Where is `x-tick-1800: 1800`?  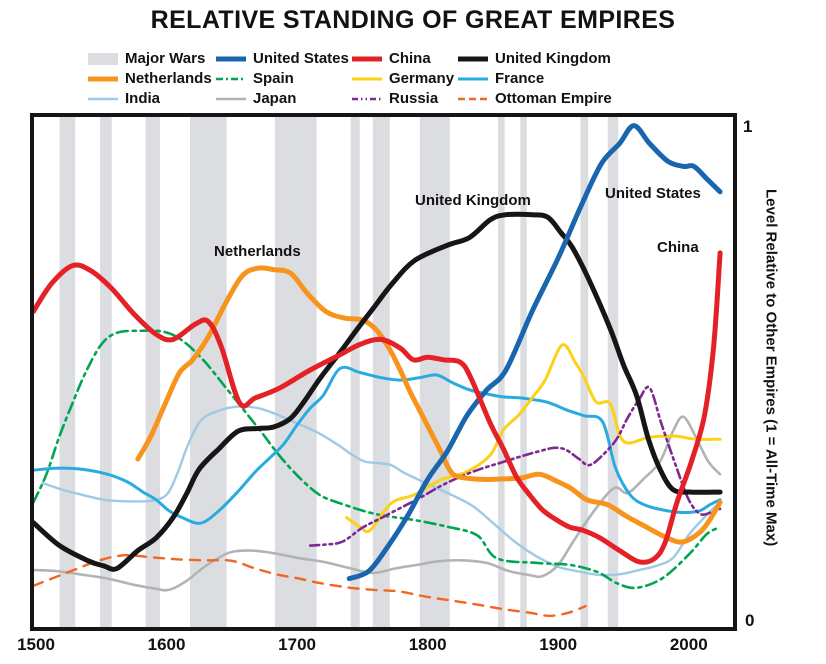 x-tick-1800: 1800 is located at coordinates (427, 644).